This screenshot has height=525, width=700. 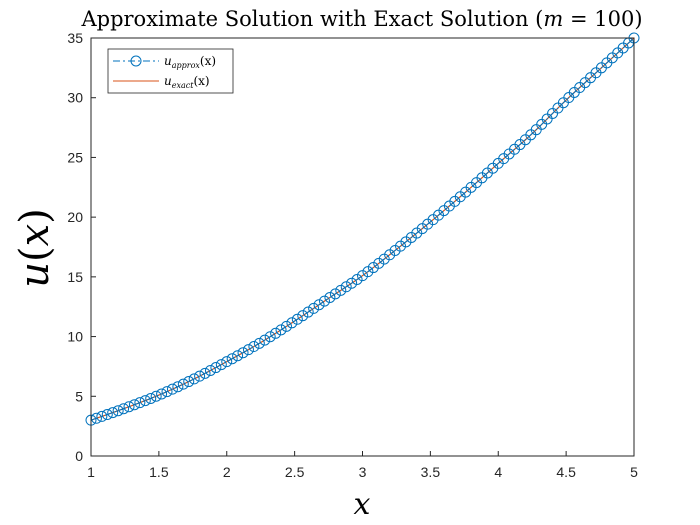 I want to click on y-ticks: 0 5 10 15 20 25 30 35, so click(x=81, y=247).